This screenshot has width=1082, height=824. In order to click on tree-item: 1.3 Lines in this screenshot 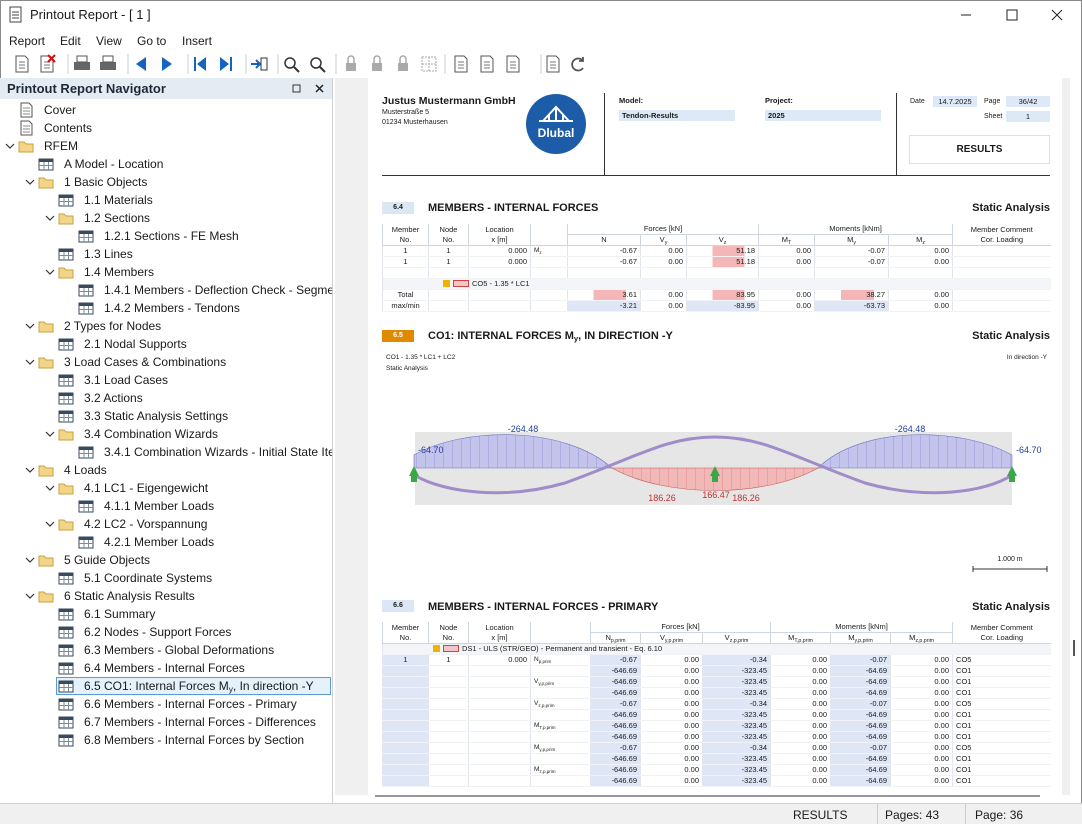, I will do `click(166, 254)`.